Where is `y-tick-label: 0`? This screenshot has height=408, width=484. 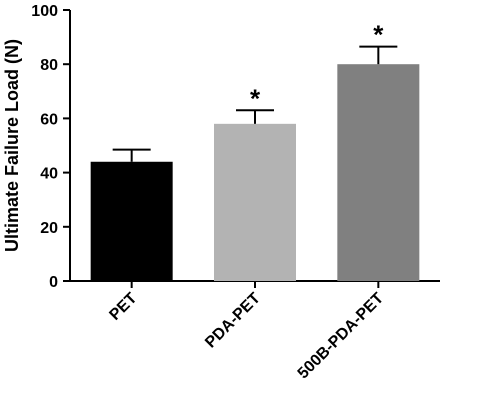
y-tick-label: 0 is located at coordinates (53, 282).